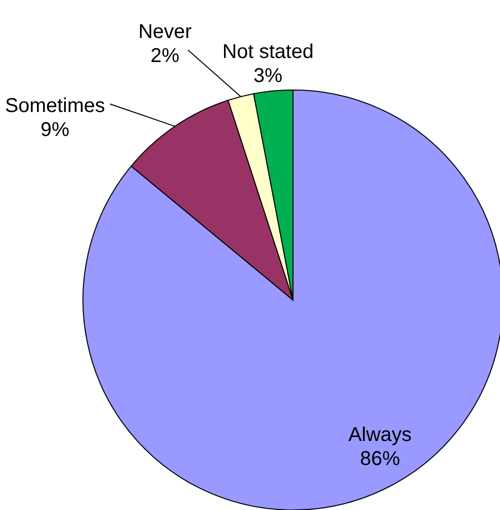  What do you see at coordinates (268, 76) in the screenshot?
I see `data-label: 3%` at bounding box center [268, 76].